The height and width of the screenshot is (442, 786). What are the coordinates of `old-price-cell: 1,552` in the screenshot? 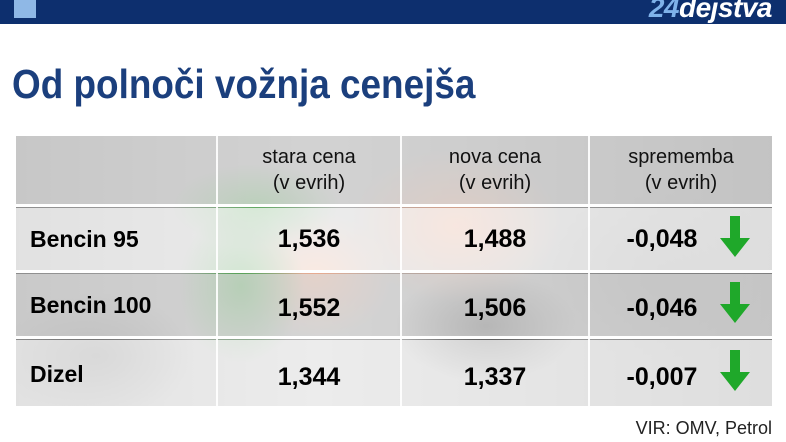 It's located at (309, 308).